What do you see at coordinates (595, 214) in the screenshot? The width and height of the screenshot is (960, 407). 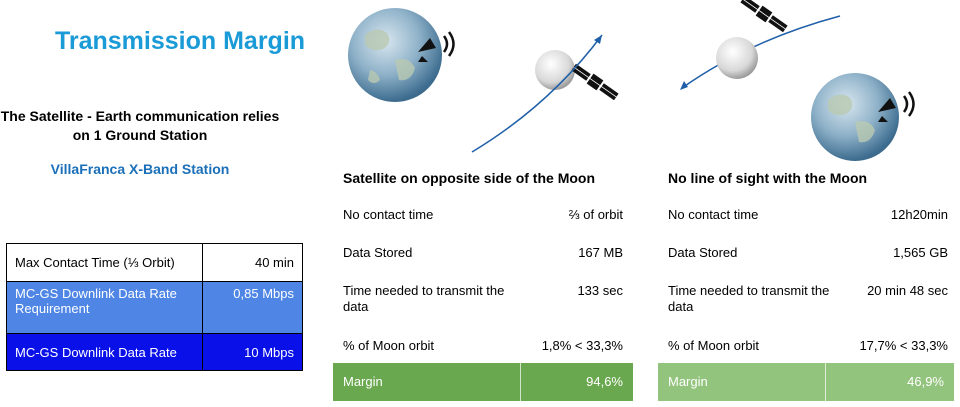 I see `row-value: ⅔ of orbit` at bounding box center [595, 214].